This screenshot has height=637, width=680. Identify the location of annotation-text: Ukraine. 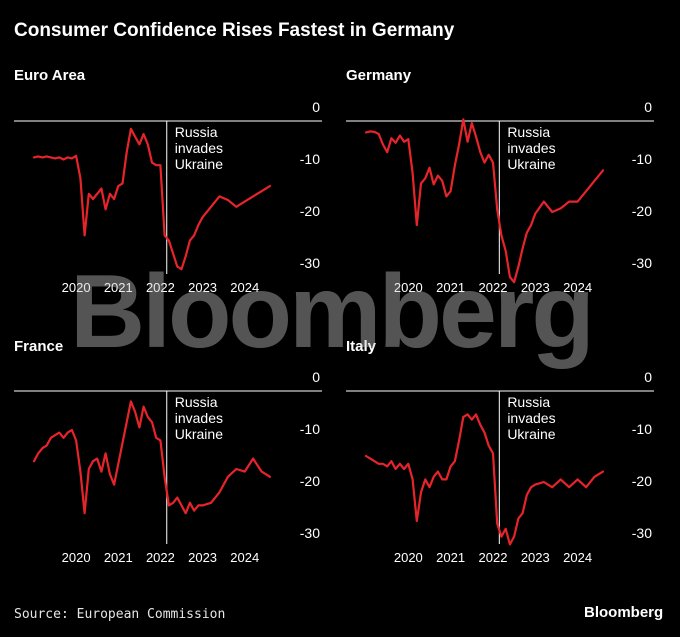
(531, 434).